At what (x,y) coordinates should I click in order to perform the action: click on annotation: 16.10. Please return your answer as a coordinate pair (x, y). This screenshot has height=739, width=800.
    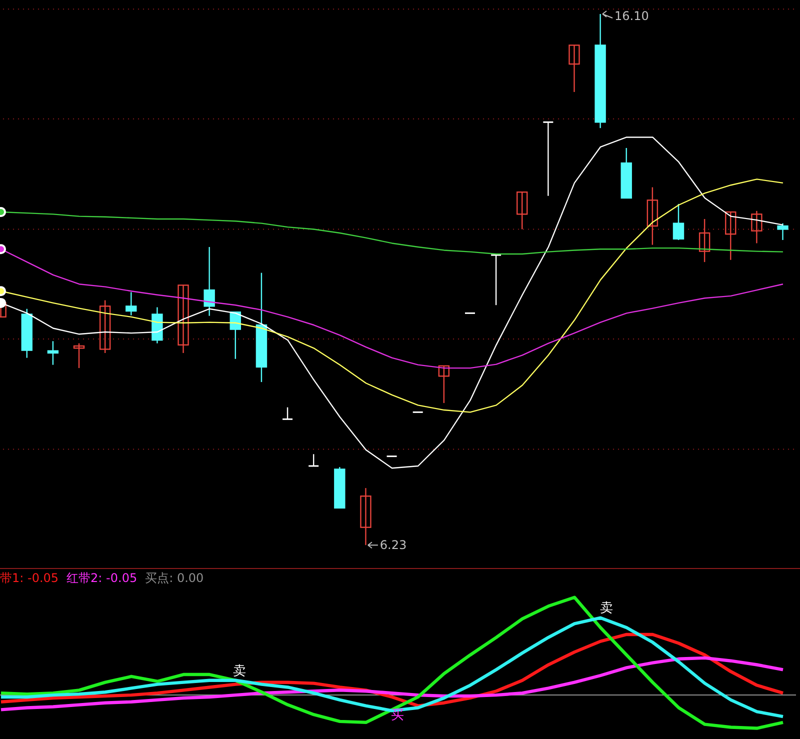
    Looking at the image, I should click on (631, 15).